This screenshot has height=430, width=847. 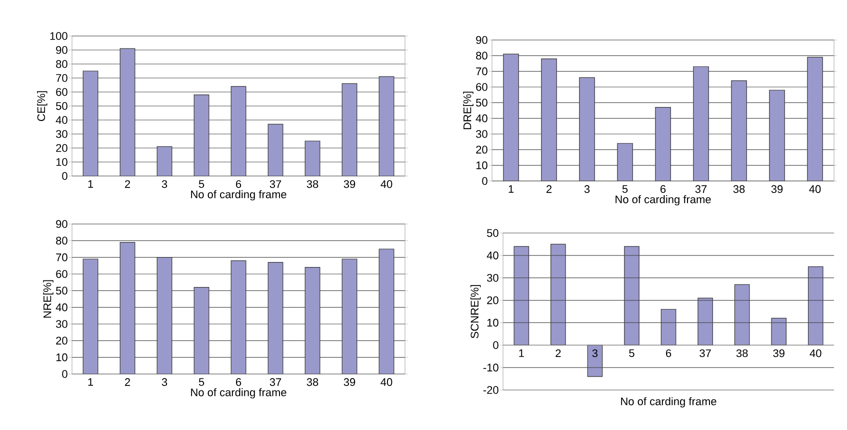 I want to click on y-tick-label: -20, so click(x=490, y=390).